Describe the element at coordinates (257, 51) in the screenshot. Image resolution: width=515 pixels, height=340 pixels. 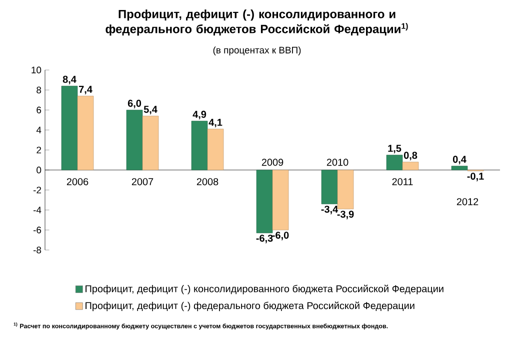
I see `chart-subtitle: (в процентах к ВВП)` at that location.